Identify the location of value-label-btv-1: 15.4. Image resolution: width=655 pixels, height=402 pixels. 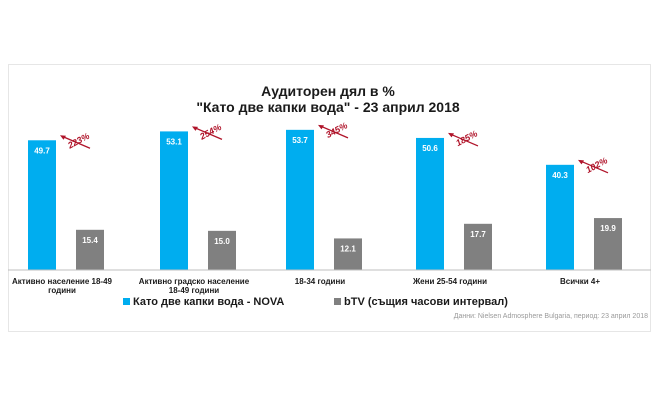
(90, 240).